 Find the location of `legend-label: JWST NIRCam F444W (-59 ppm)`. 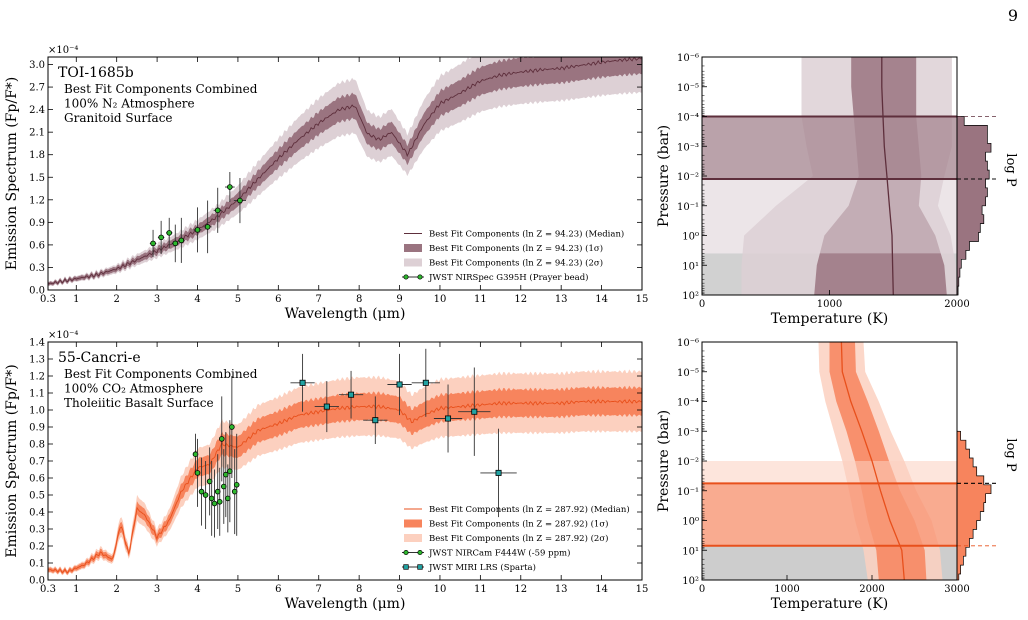

legend-label: JWST NIRCam F444W (-59 ppm) is located at coordinates (499, 553).